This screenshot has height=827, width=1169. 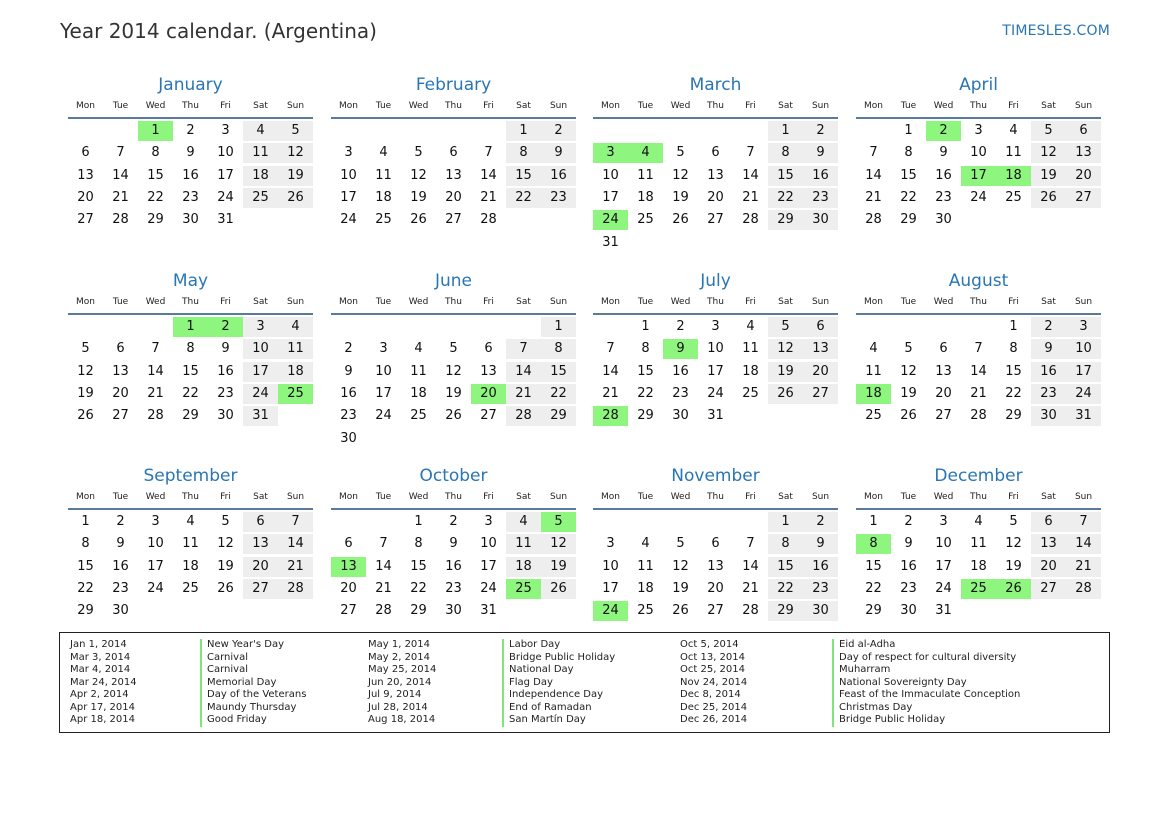 What do you see at coordinates (610, 416) in the screenshot?
I see `holiday-day-cell: 28` at bounding box center [610, 416].